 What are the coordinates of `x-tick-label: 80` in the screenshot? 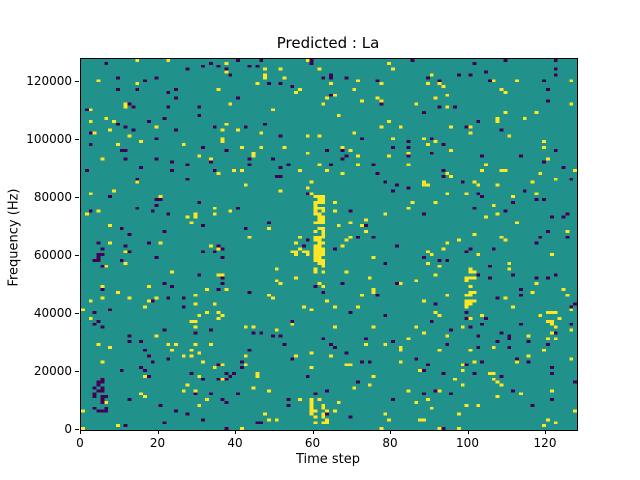 It's located at (390, 443).